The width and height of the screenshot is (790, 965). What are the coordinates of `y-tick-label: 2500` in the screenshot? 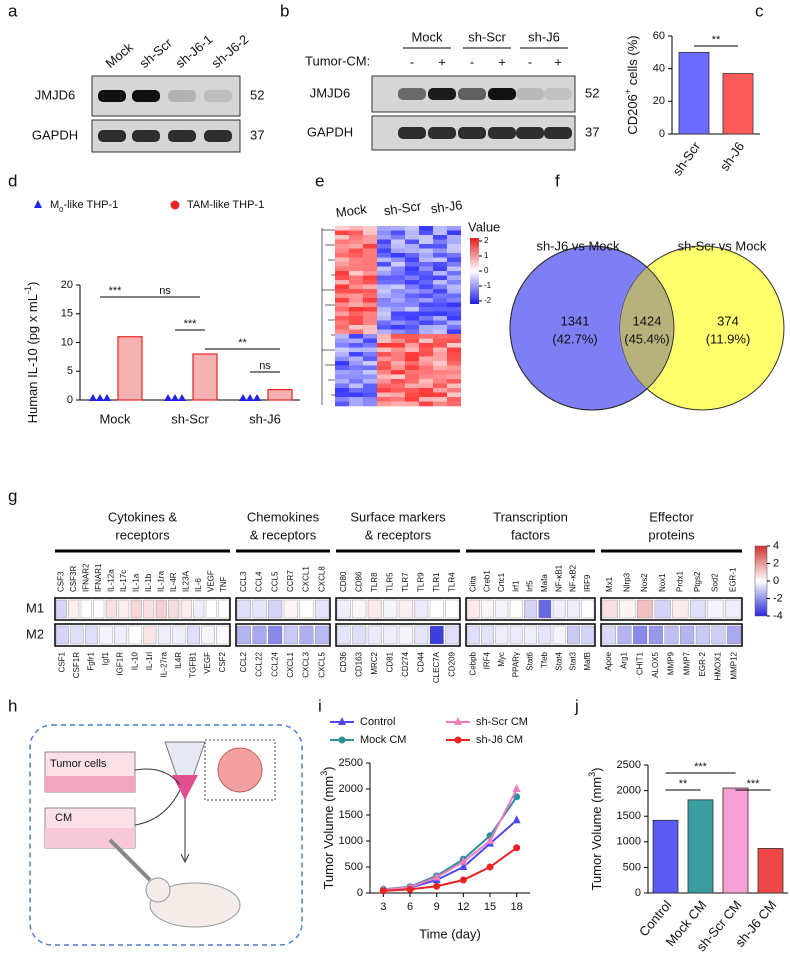 It's located at (351, 763).